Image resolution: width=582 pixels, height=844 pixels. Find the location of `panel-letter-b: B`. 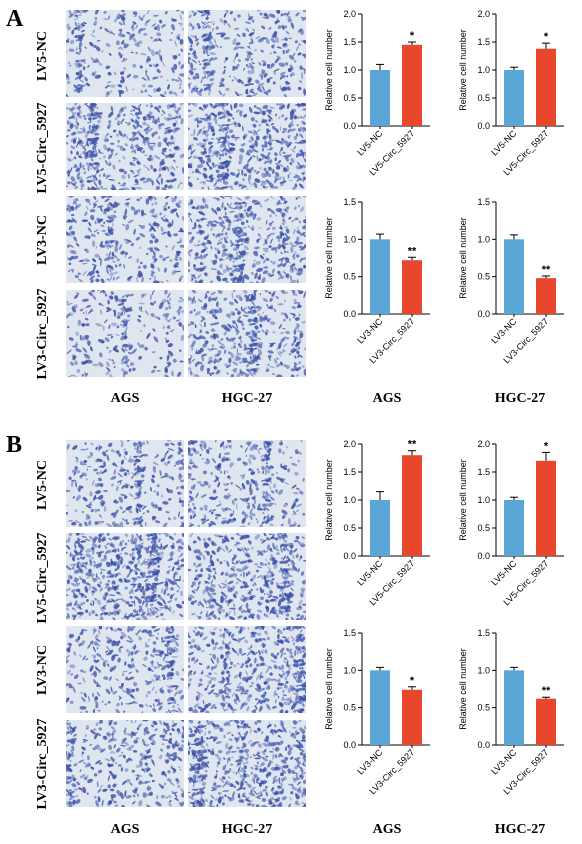

panel-letter-b: B is located at coordinates (14, 445).